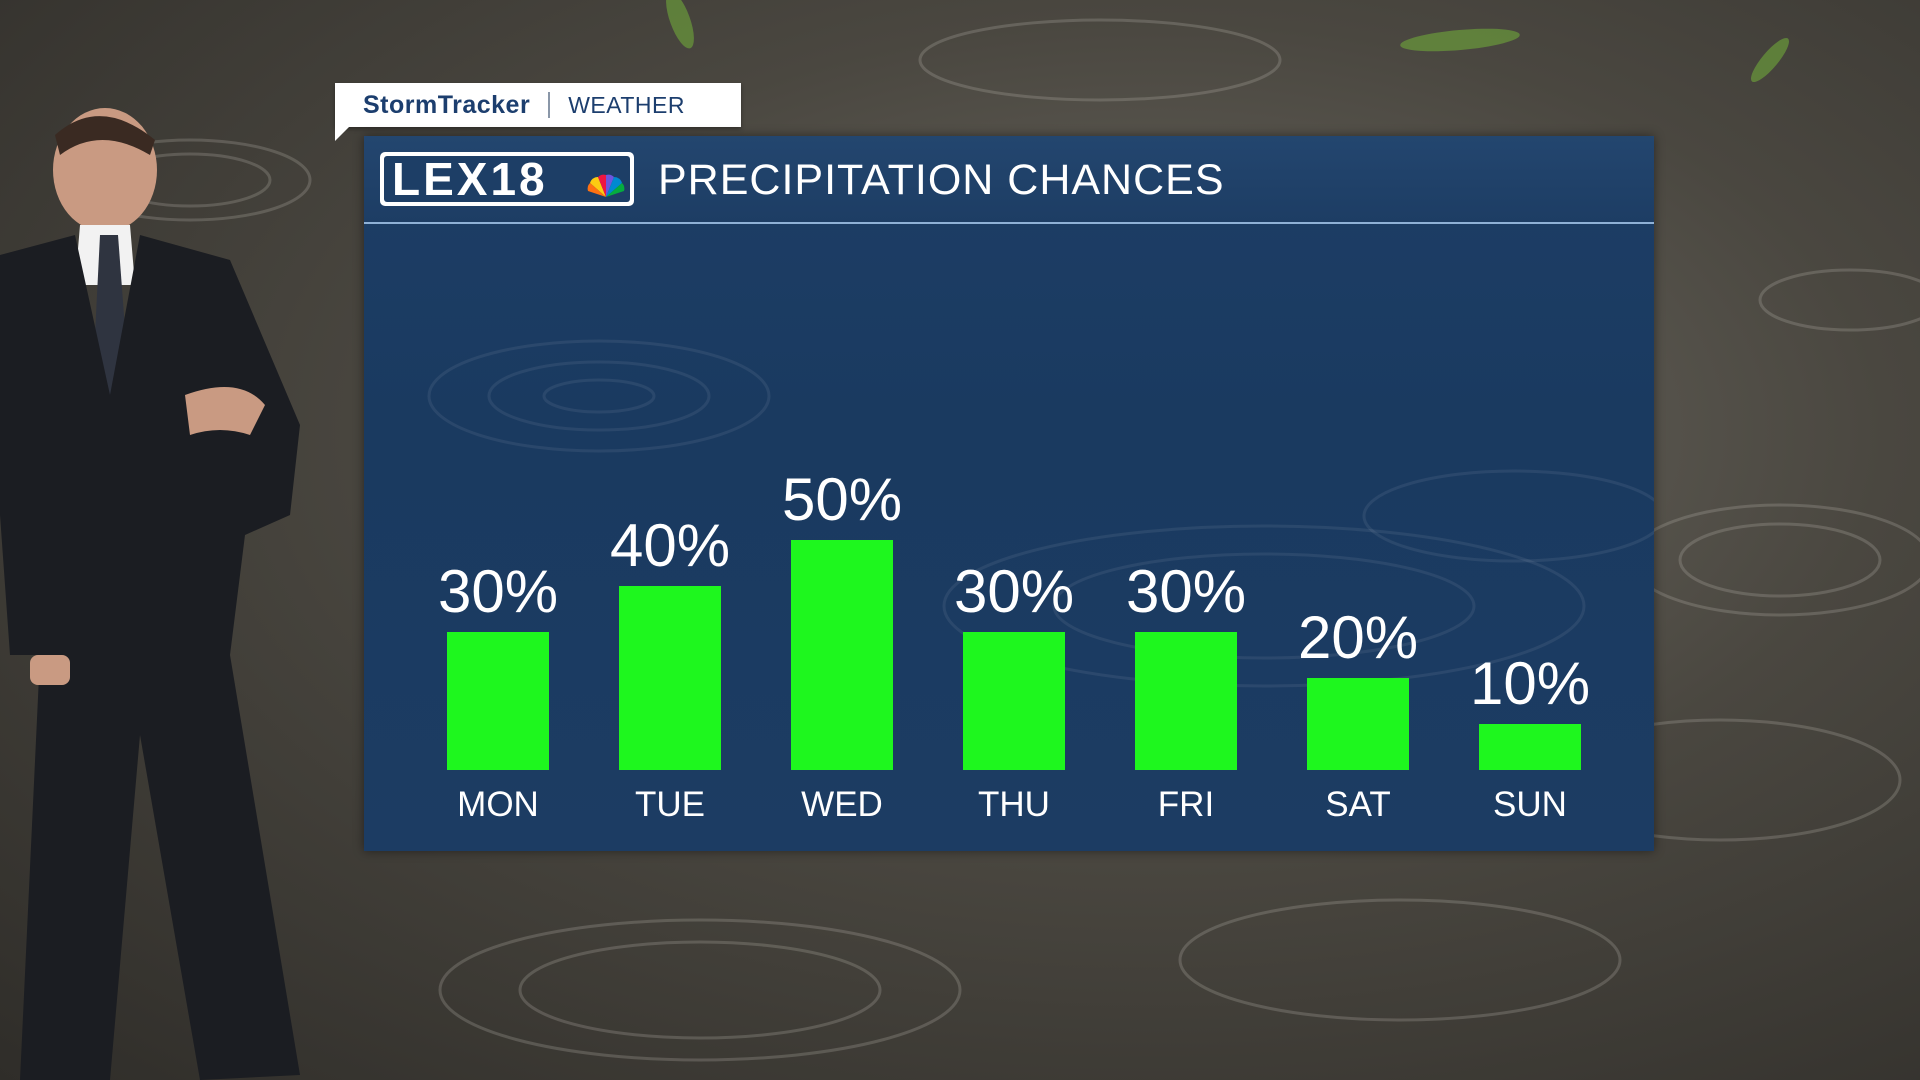 Image resolution: width=1920 pixels, height=1080 pixels. What do you see at coordinates (842, 499) in the screenshot?
I see `value-label-wed: 50%` at bounding box center [842, 499].